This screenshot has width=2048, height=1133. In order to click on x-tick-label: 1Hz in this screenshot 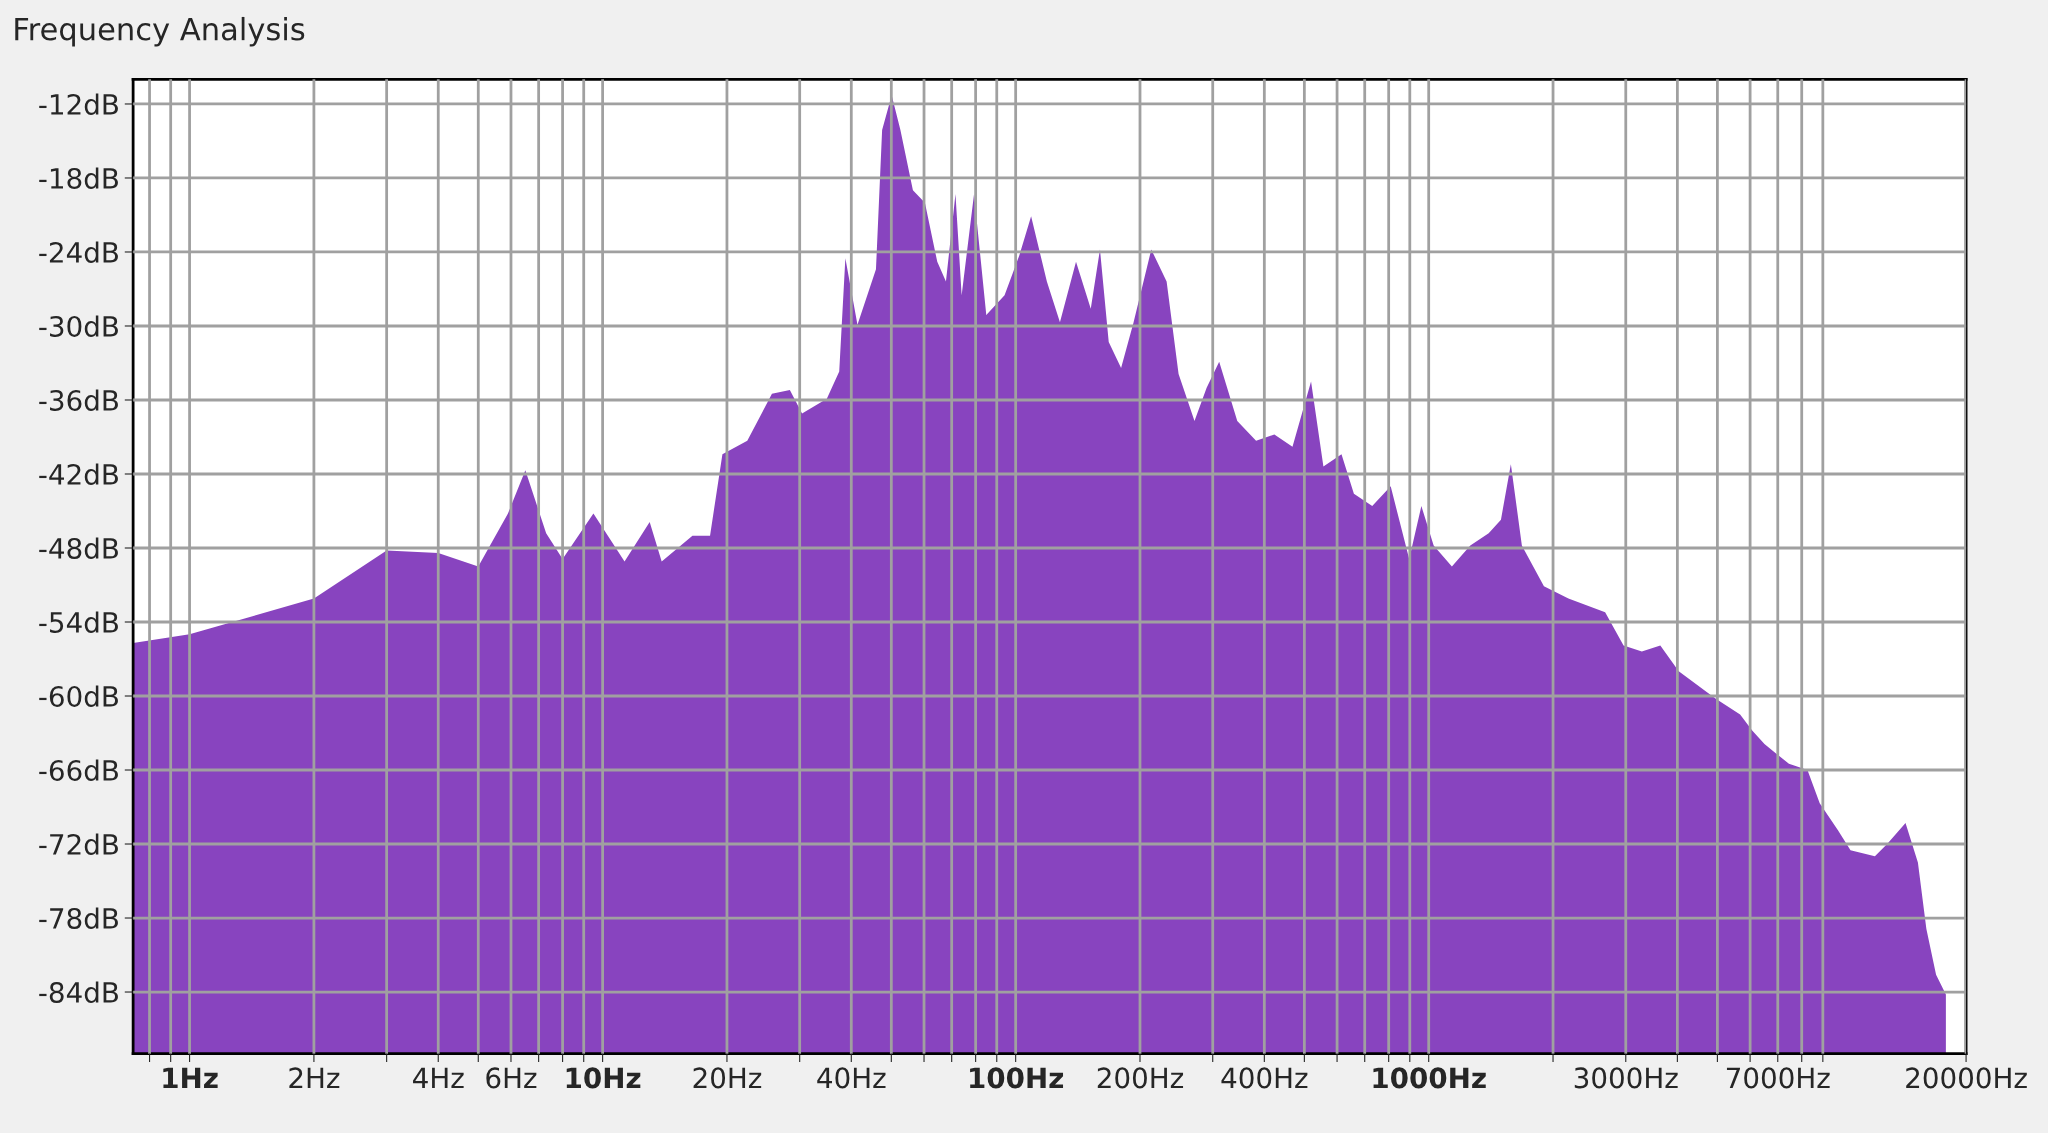, I will do `click(190, 1077)`.